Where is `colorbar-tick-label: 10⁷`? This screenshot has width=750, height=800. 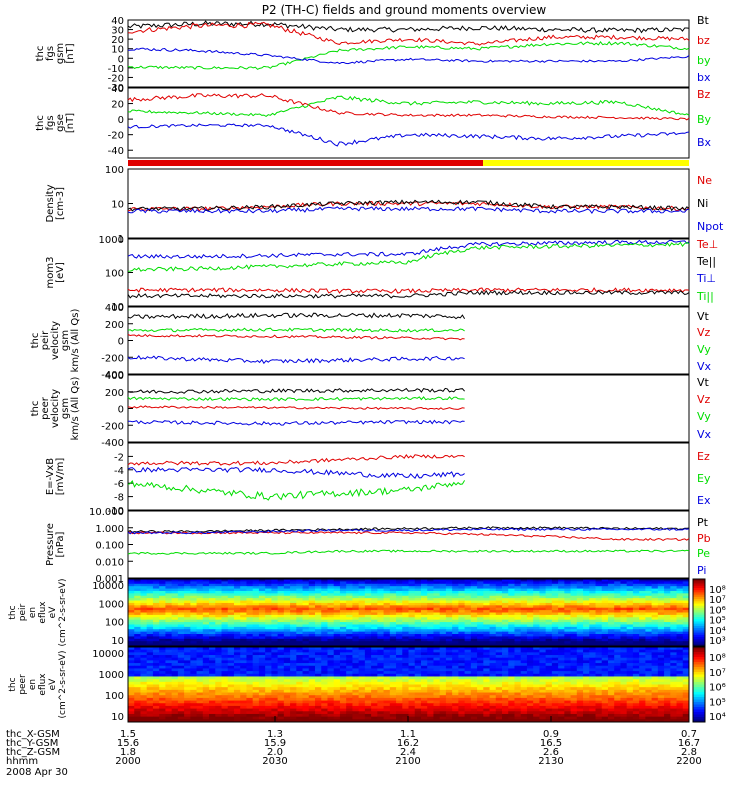
colorbar-tick-label: 10⁷ is located at coordinates (717, 600).